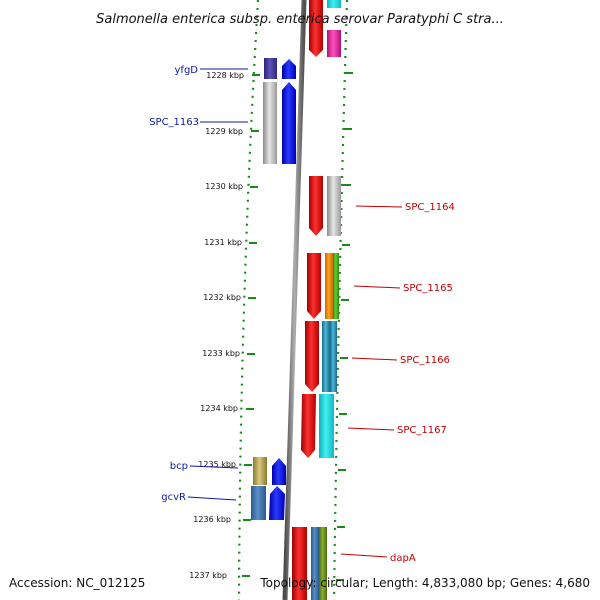 The image size is (600, 600). I want to click on gene-label-spc-1166: SPC_1166, so click(425, 360).